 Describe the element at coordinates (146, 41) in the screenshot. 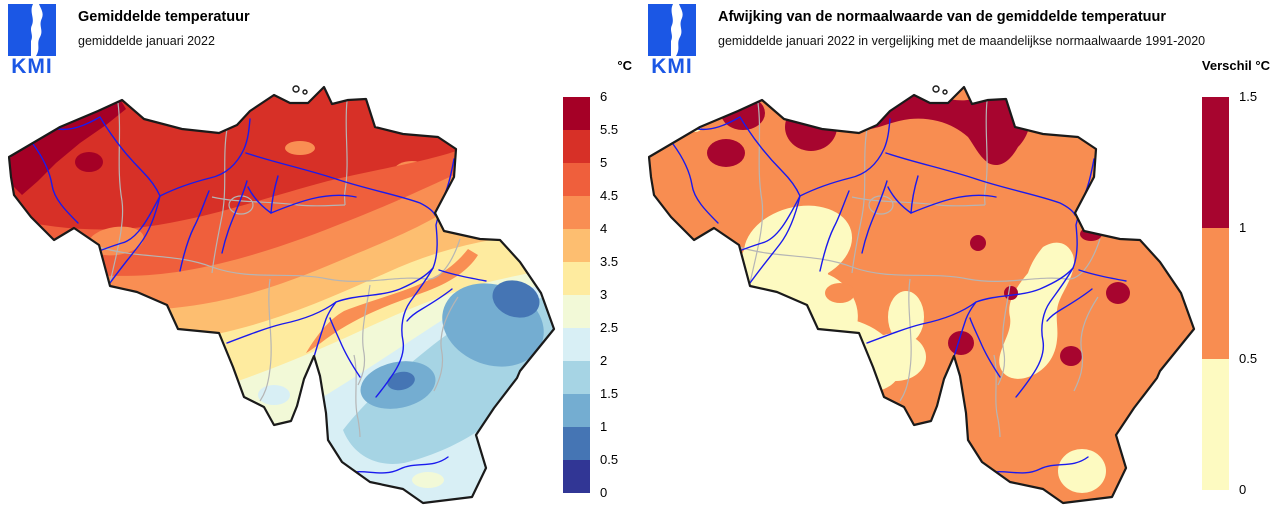

I see `left-map-subtitle: gemiddelde januari 2022` at that location.